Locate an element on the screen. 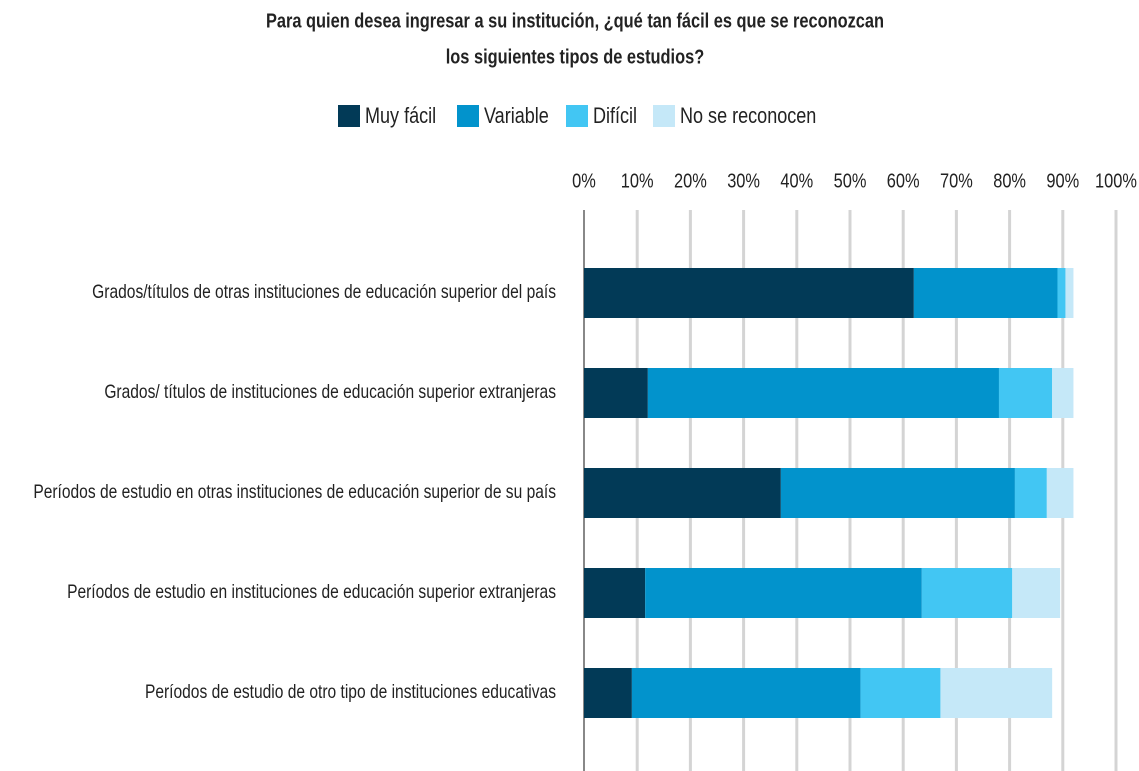 Image resolution: width=1139 pixels, height=771 pixels. x-tick-label: 100% is located at coordinates (1116, 180).